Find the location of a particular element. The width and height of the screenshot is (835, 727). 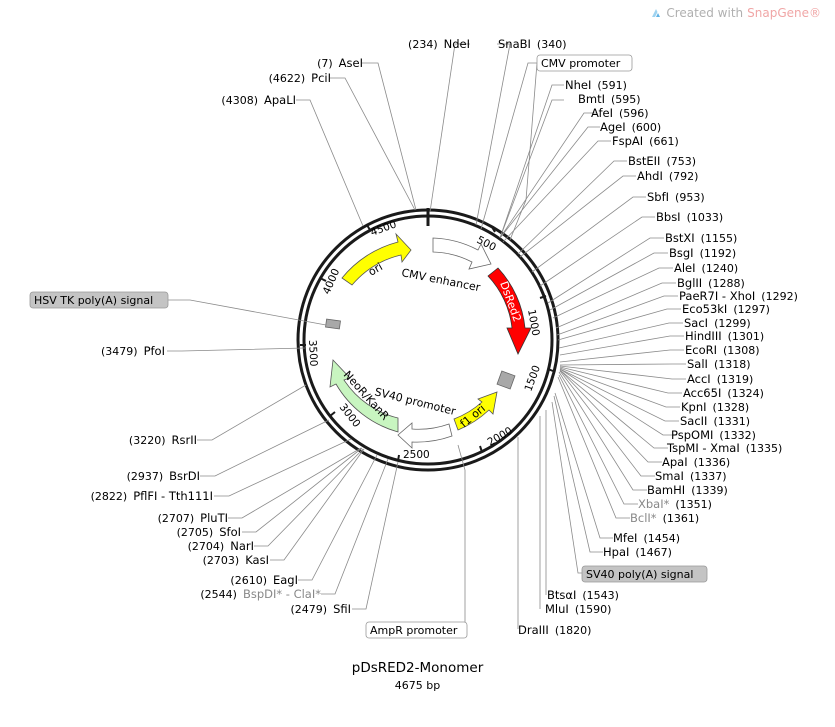

site-pflfi-tth111i: (2822) PflFI - Tth111I is located at coordinates (152, 496).